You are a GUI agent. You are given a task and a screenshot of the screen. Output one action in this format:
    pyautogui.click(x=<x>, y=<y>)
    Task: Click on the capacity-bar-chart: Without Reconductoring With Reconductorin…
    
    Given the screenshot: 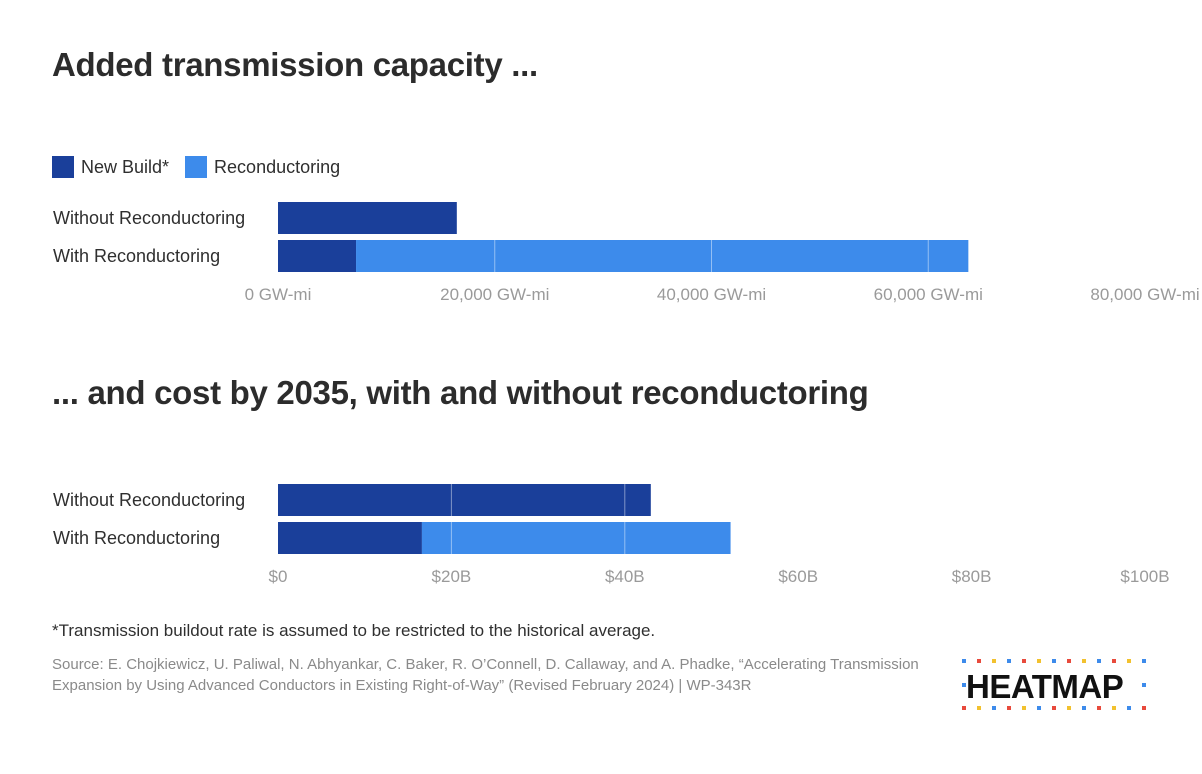 What is the action you would take?
    pyautogui.click(x=626, y=253)
    